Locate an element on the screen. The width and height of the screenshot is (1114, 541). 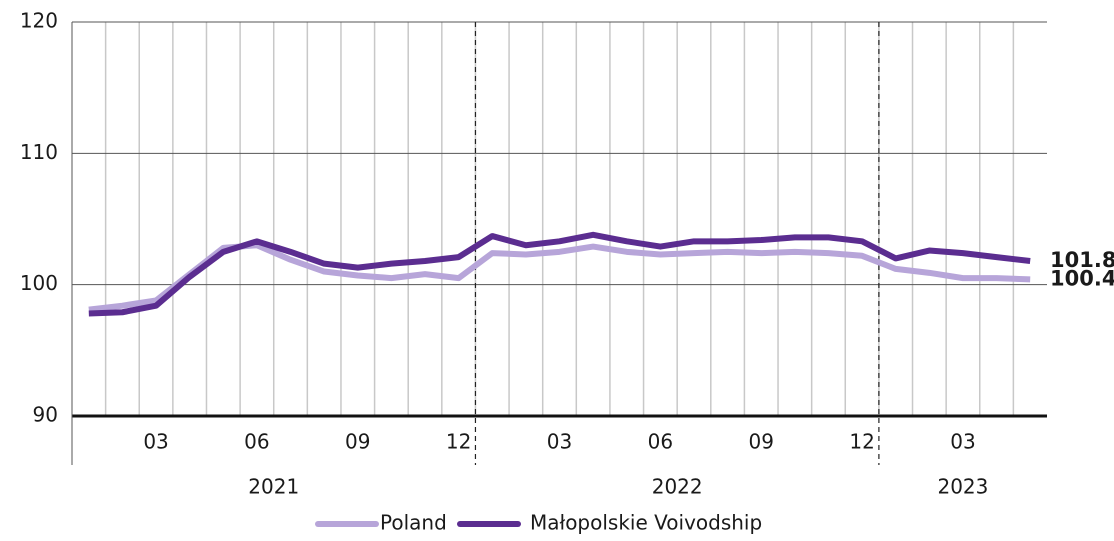
end-value-label: 101.8 is located at coordinates (1082, 260).